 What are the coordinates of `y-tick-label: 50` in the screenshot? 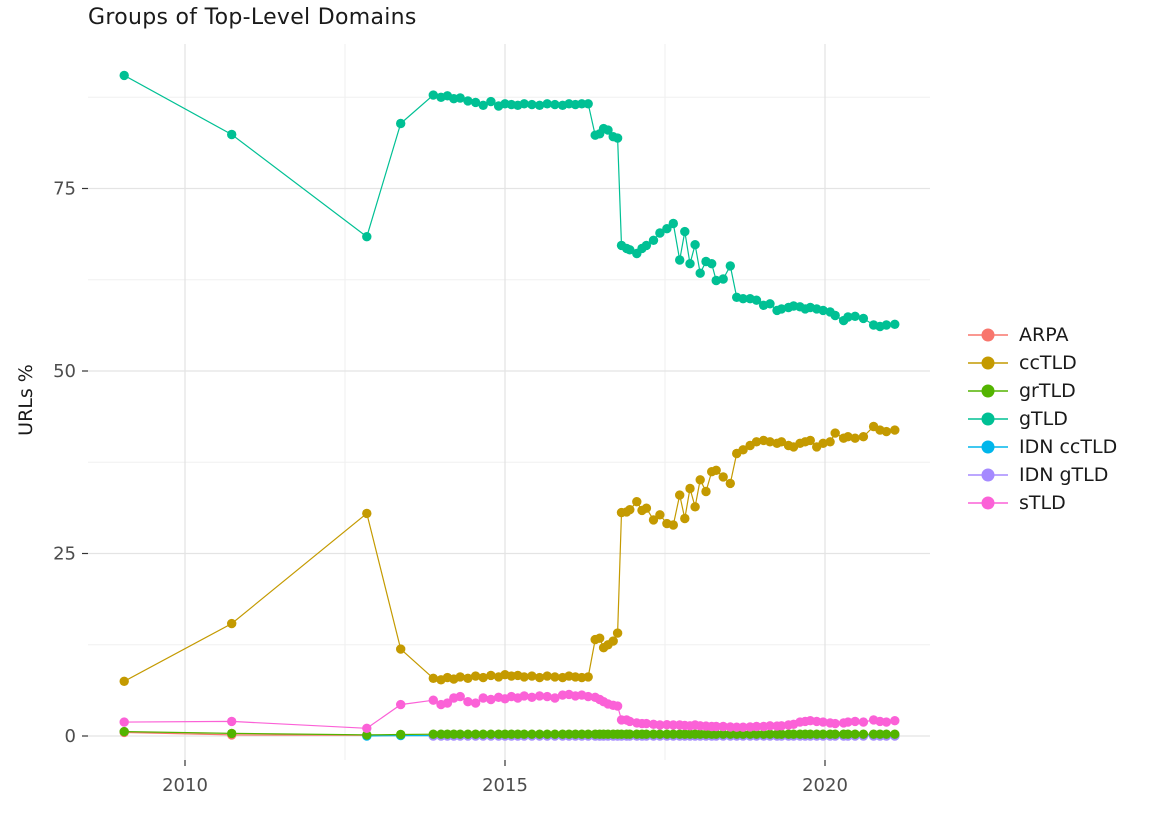 It's located at (64, 371).